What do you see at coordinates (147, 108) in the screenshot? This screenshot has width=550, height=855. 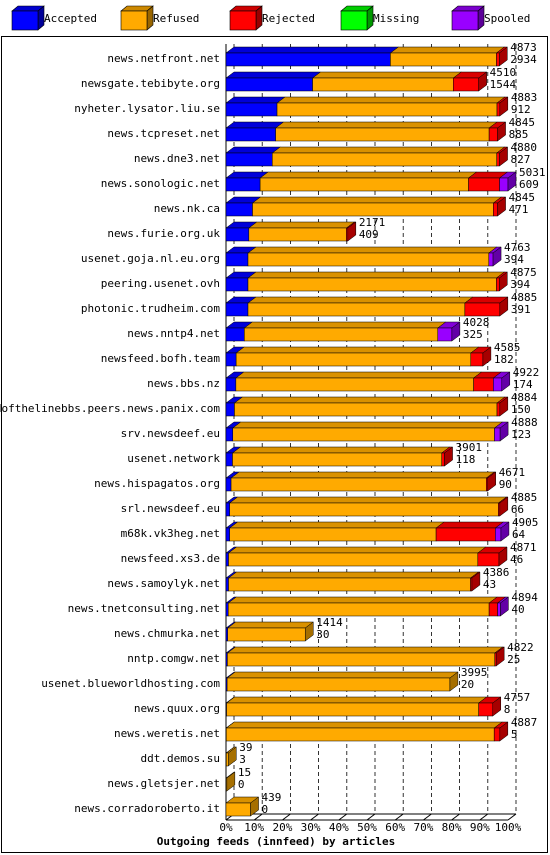 I see `y-tick-label: nyheter.lysator.liu.se` at bounding box center [147, 108].